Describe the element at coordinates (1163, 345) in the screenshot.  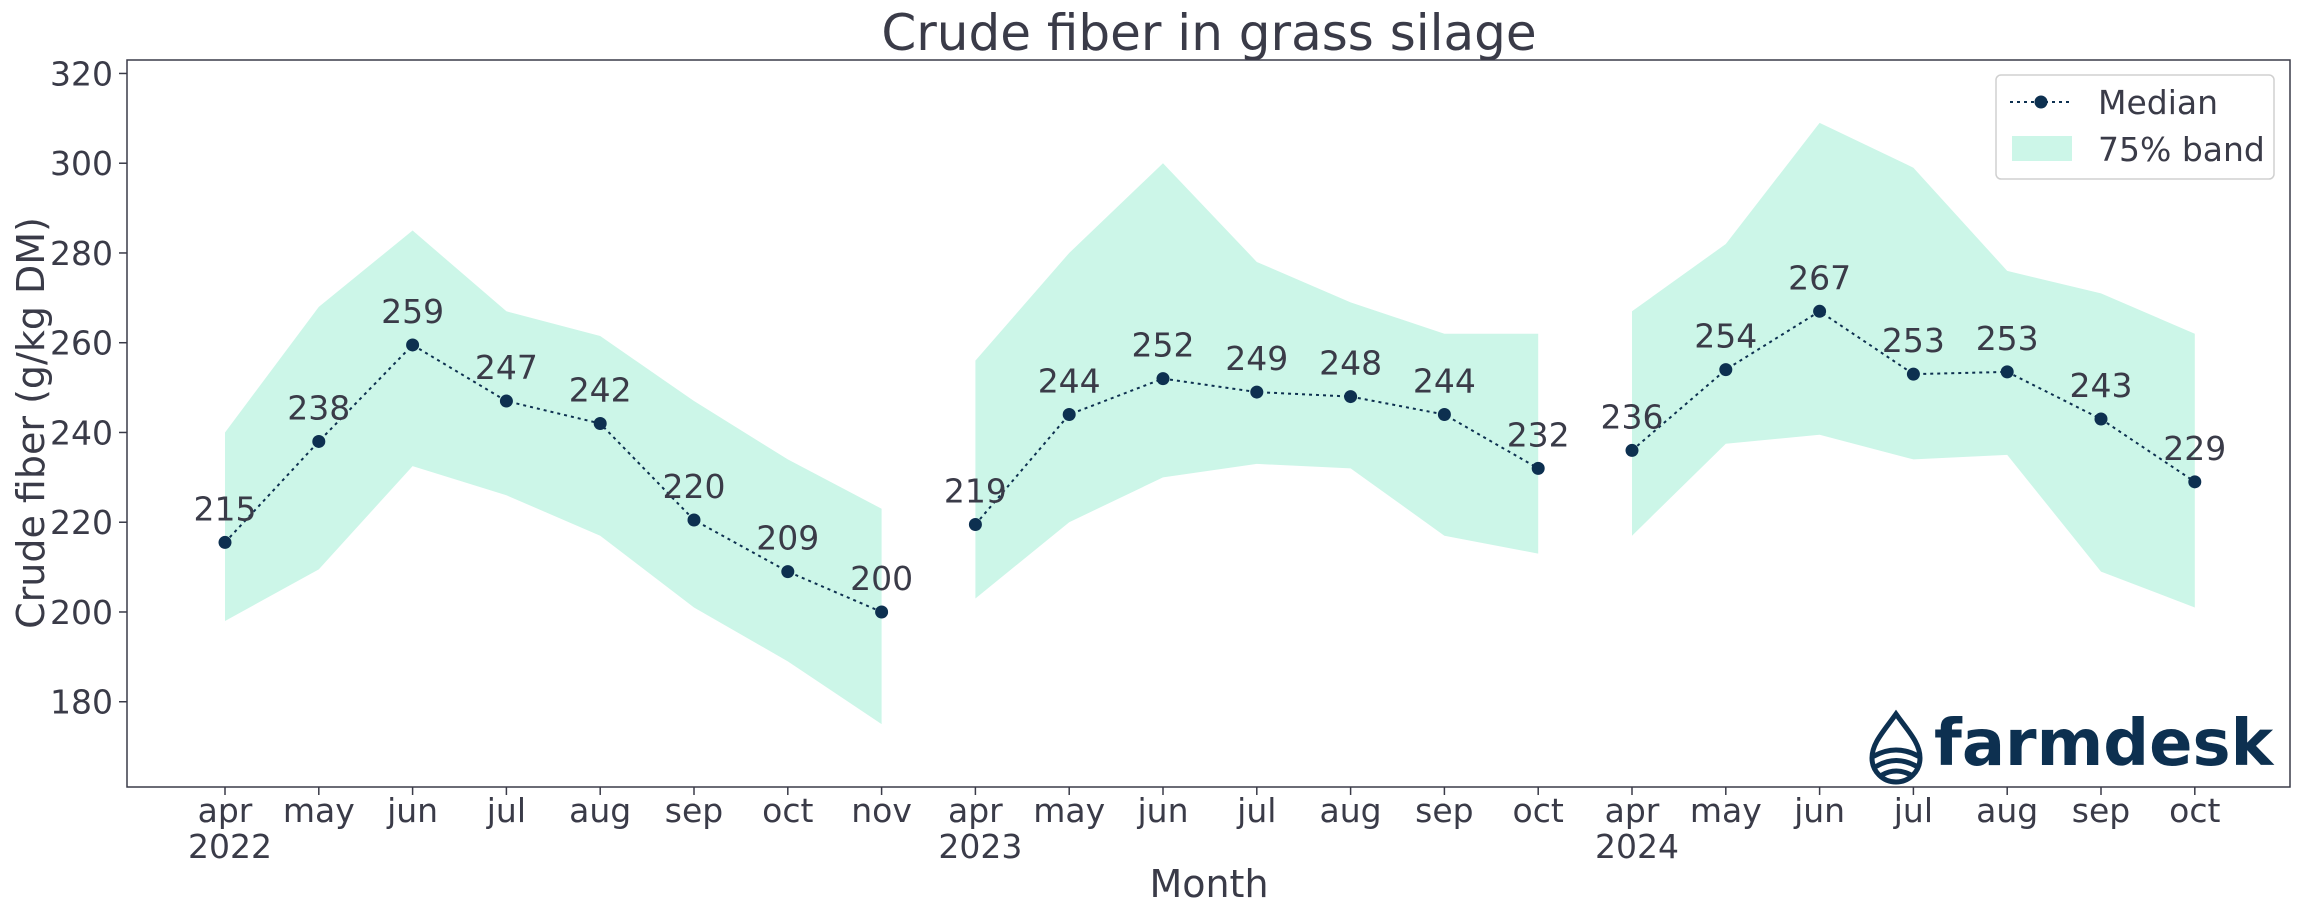
I see `data-label: 252` at that location.